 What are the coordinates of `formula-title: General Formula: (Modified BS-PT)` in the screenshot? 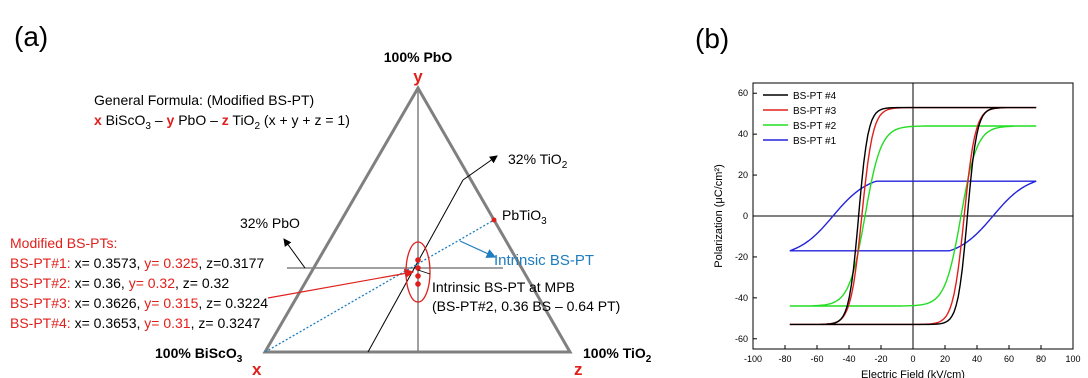 It's located at (204, 100).